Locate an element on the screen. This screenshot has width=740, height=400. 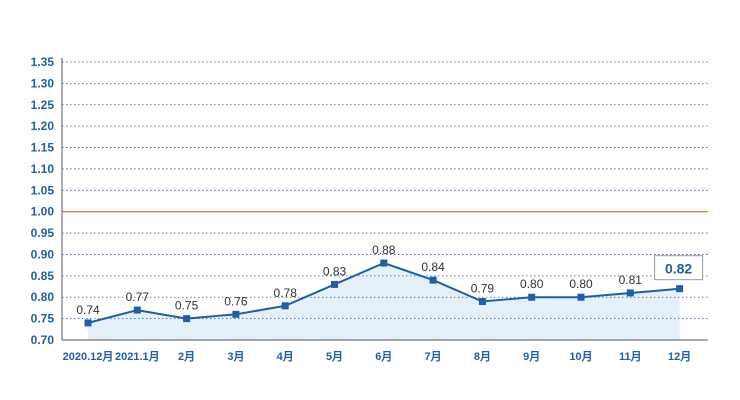
y-tick-label: 1.15 is located at coordinates (43, 148).